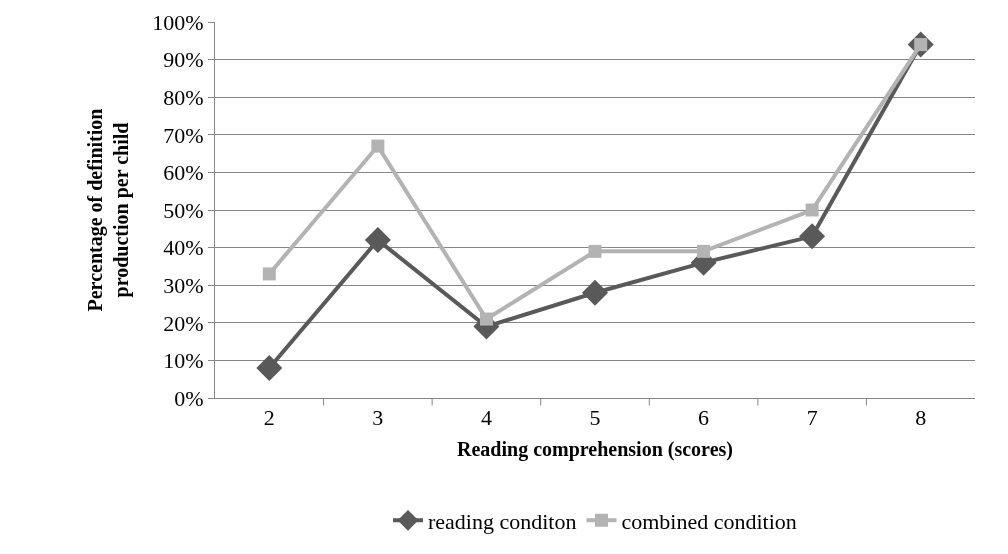 This screenshot has width=1008, height=554. What do you see at coordinates (183, 285) in the screenshot?
I see `y-tick-label: 30%` at bounding box center [183, 285].